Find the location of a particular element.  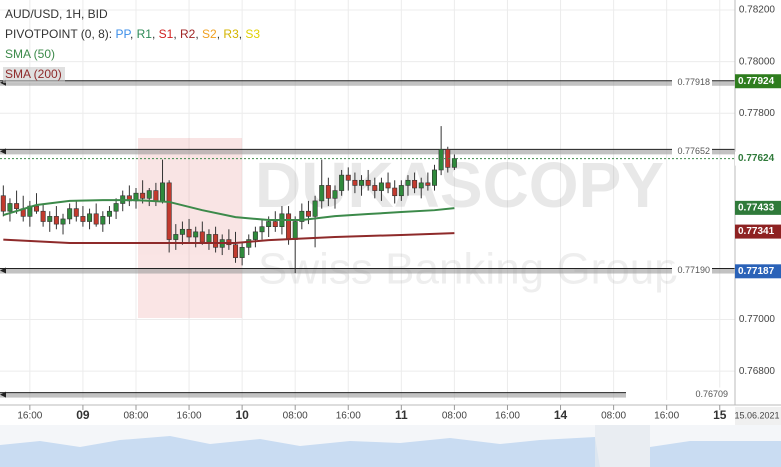

level-label: 0.77190 is located at coordinates (693, 270).